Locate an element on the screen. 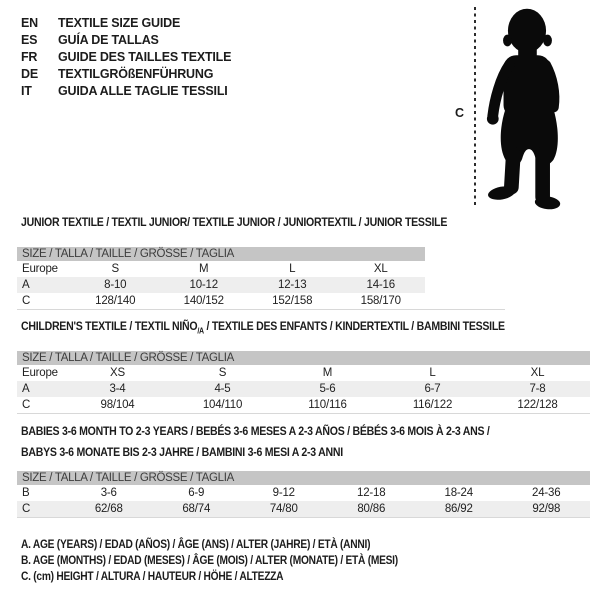  height-measure-dashed-line is located at coordinates (475, 107).